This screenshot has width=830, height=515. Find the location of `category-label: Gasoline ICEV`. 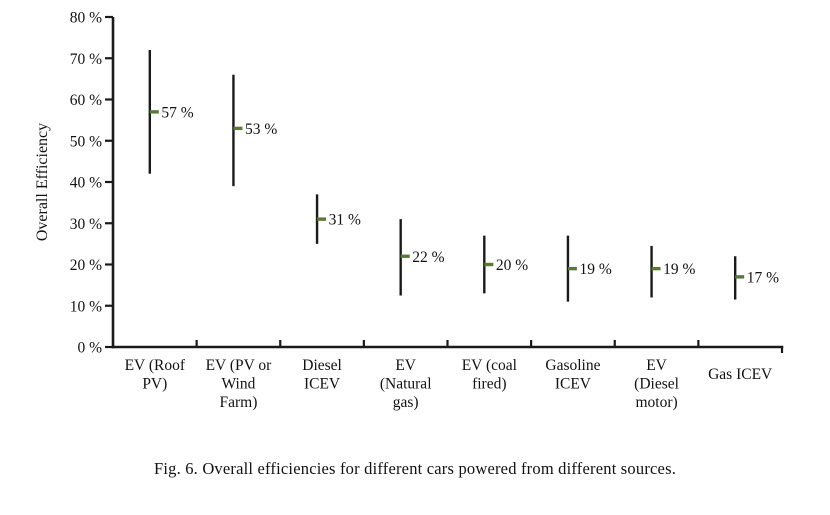

category-label: Gasoline ICEV is located at coordinates (572, 375).